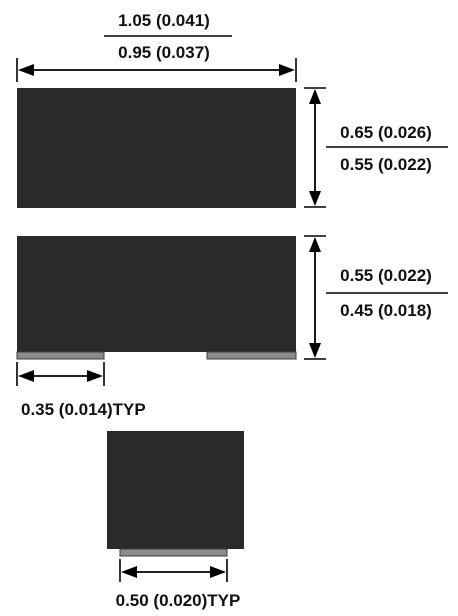 This screenshot has width=458, height=616. I want to click on width-top-arrowhead, so click(315, 96).